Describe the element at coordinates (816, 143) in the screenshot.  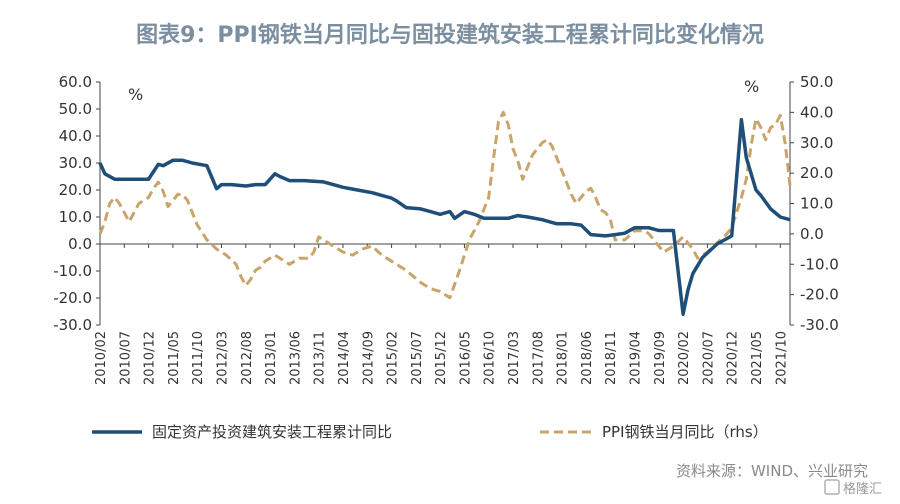
I see `right-tick-label: 30.0` at that location.